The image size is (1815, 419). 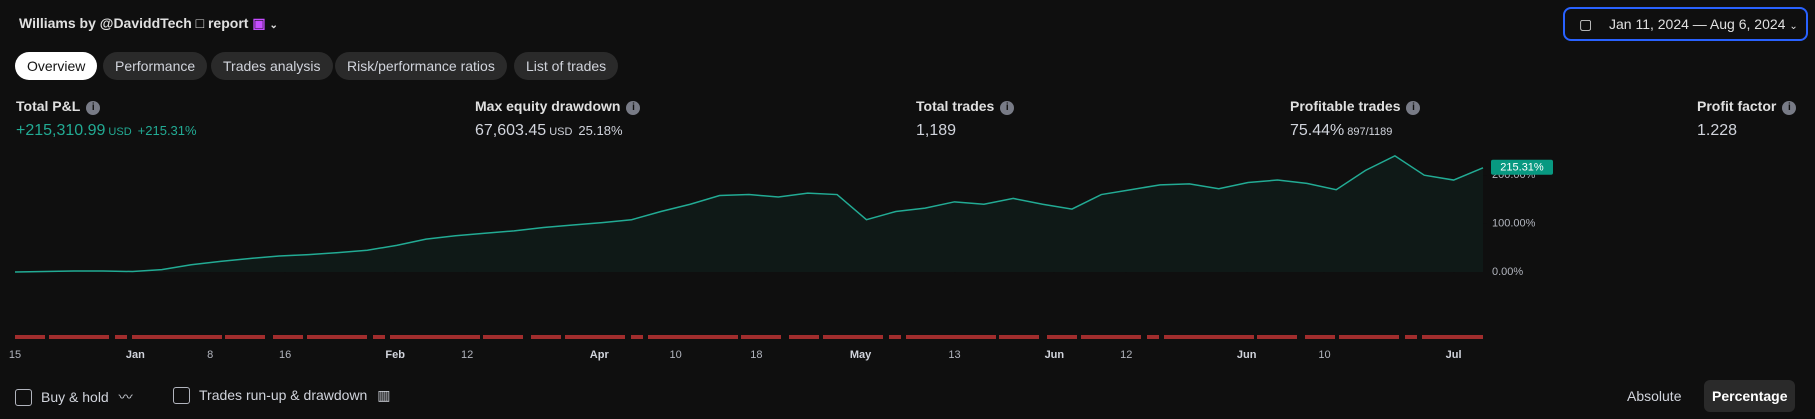 I want to click on metric-extra: 897/1189, so click(x=1370, y=132).